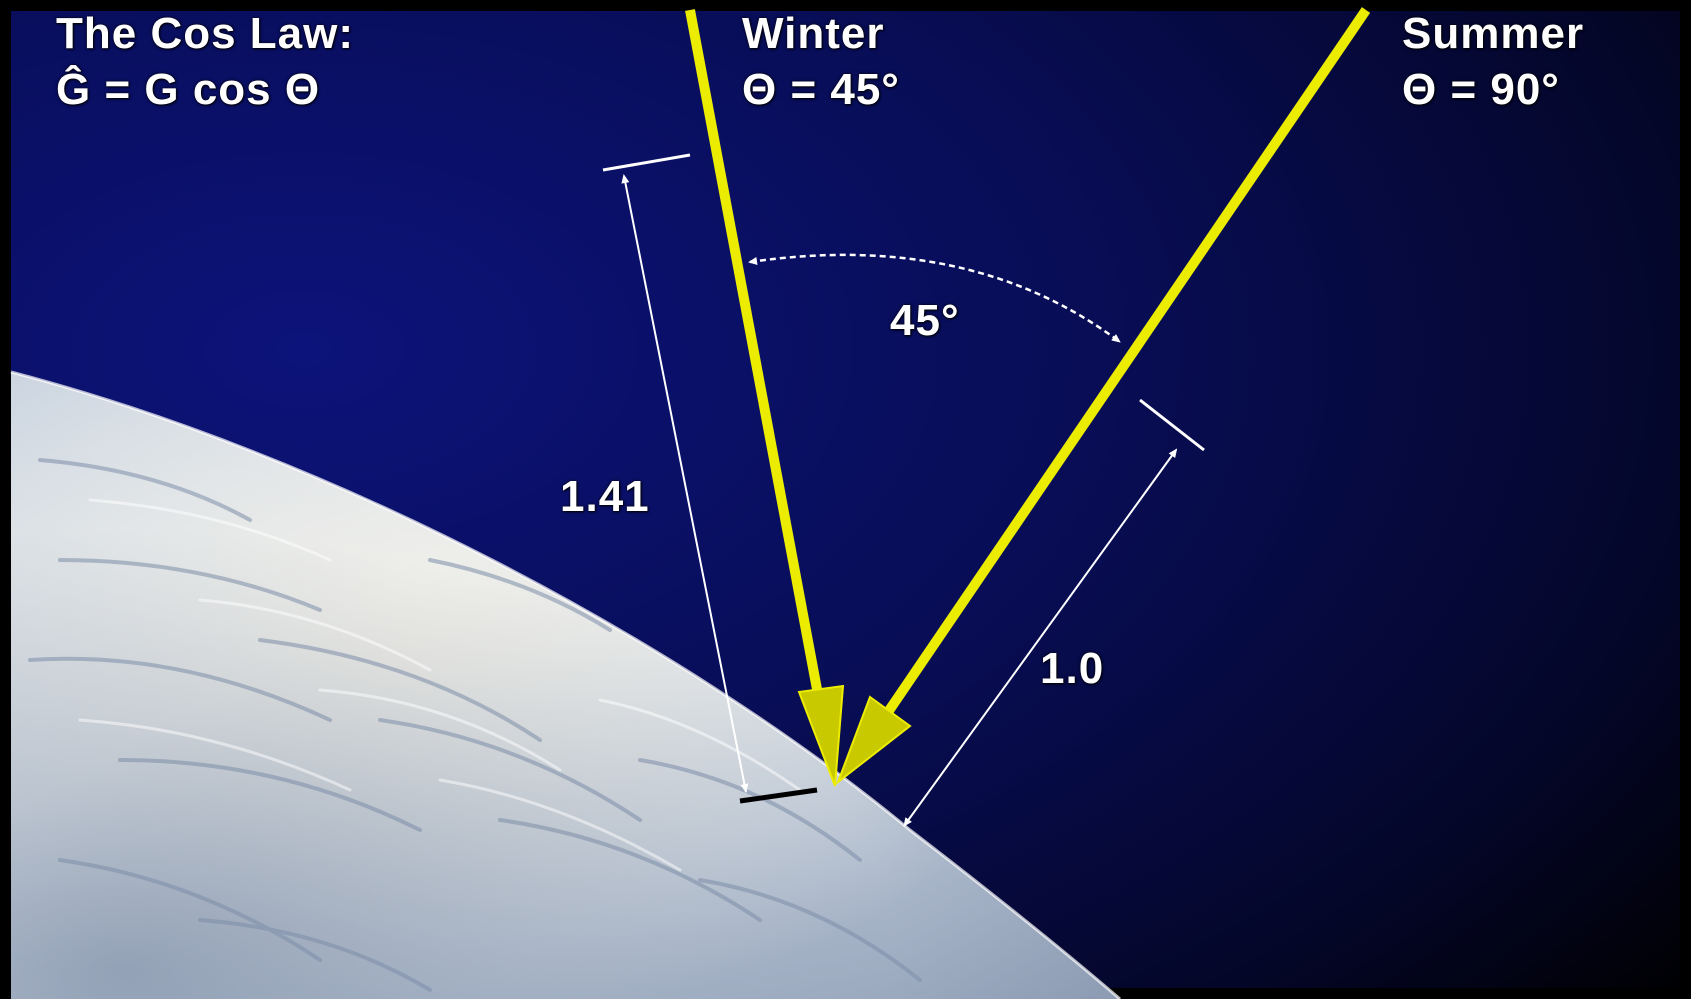 The image size is (1691, 999). What do you see at coordinates (646, 162) in the screenshot?
I see `winter-span-tick-top` at bounding box center [646, 162].